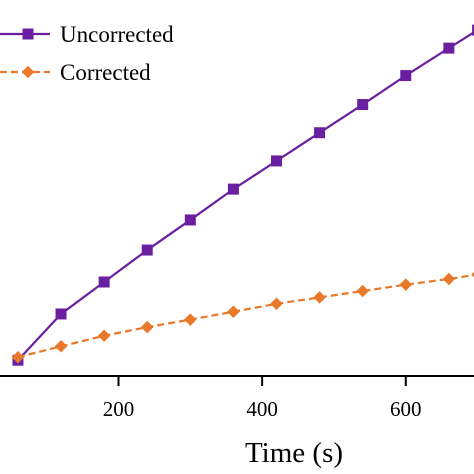  I want to click on x-axis-ticks: 200 400 600, so click(262, 398).